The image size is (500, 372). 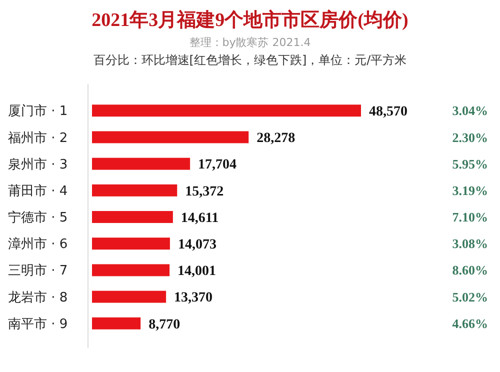 I want to click on data-label: 17,704, so click(x=217, y=165).